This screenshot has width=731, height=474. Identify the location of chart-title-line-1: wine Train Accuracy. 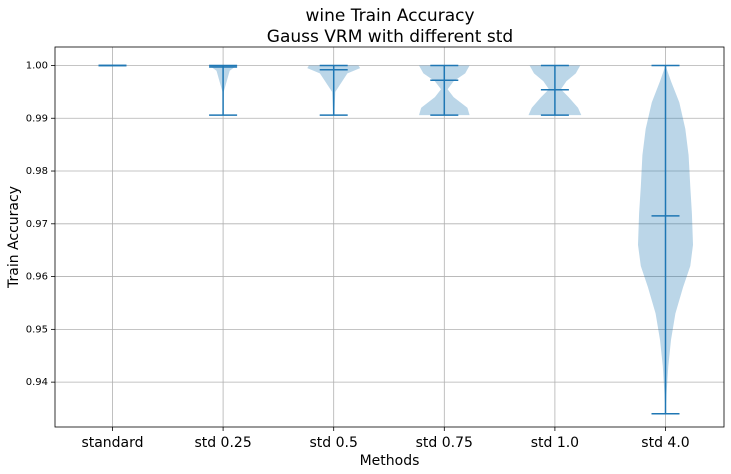
(389, 16).